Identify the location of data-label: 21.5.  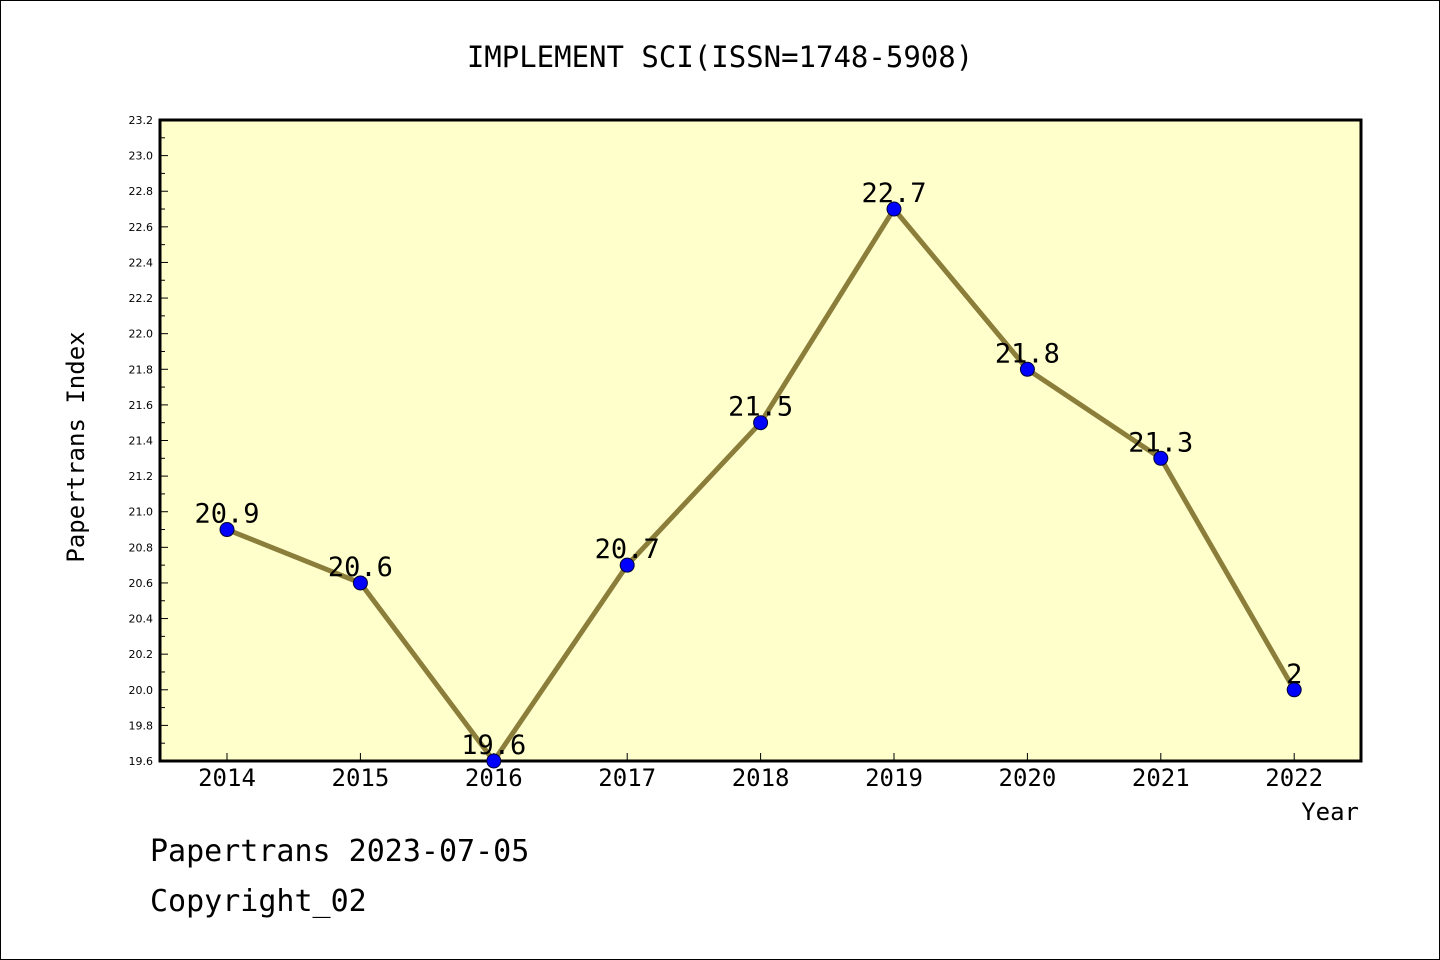
(760, 407).